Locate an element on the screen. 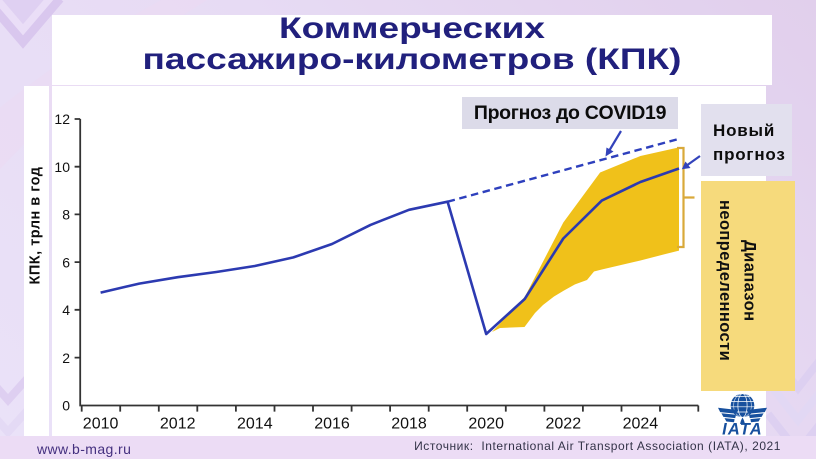 This screenshot has width=816, height=459. svg-text: 2012 is located at coordinates (178, 424).